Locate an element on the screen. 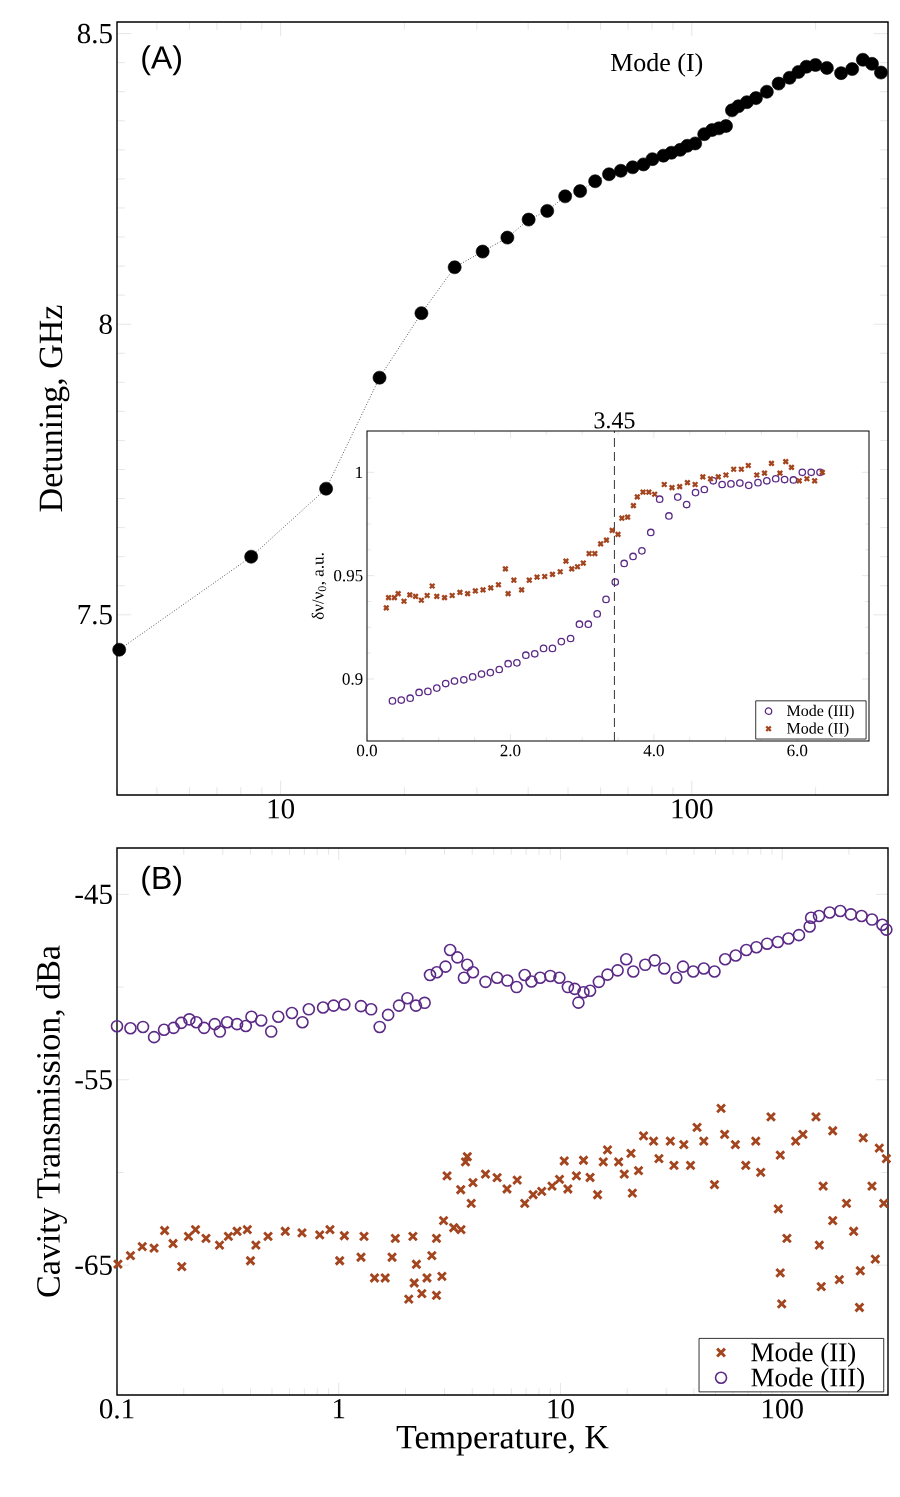 The height and width of the screenshot is (1497, 900). y-tick-label: 8 is located at coordinates (105, 324).